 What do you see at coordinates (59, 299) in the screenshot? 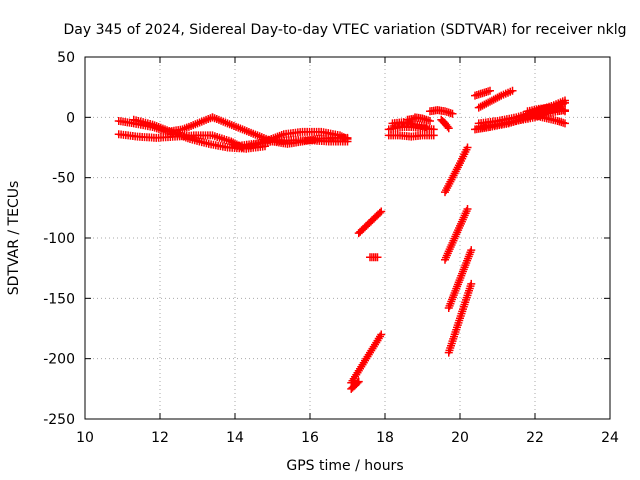
I see `y-tick-label: -150` at bounding box center [59, 299].